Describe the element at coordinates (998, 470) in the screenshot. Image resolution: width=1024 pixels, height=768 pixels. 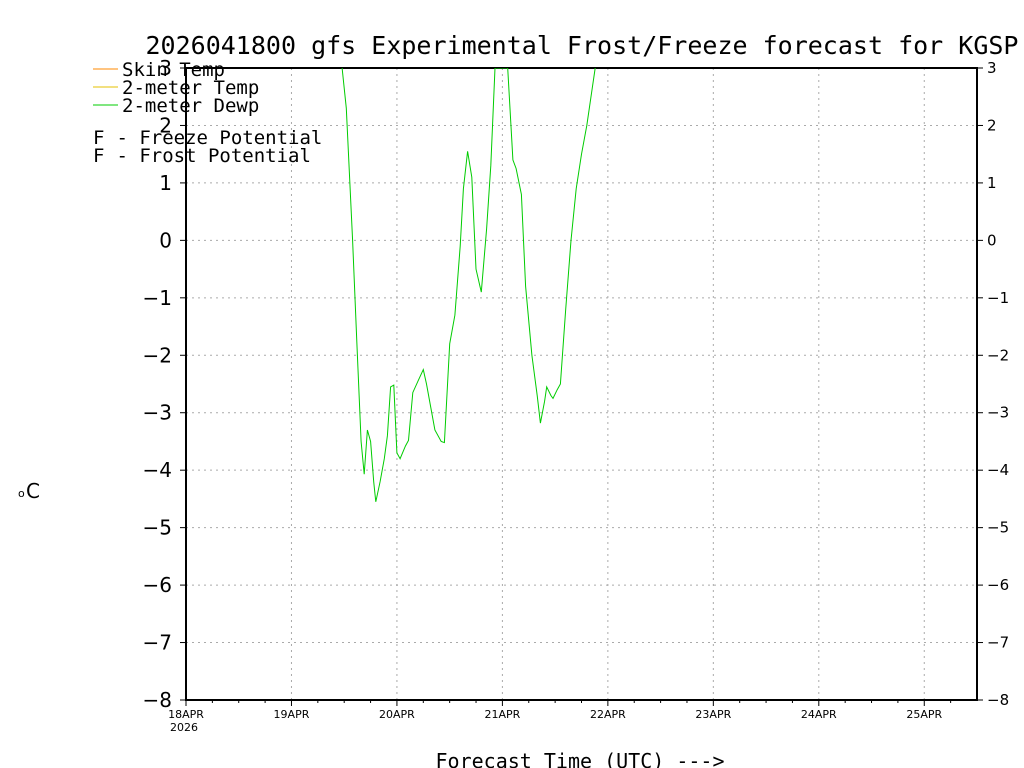
I see `y-tick-label-right: −4` at that location.